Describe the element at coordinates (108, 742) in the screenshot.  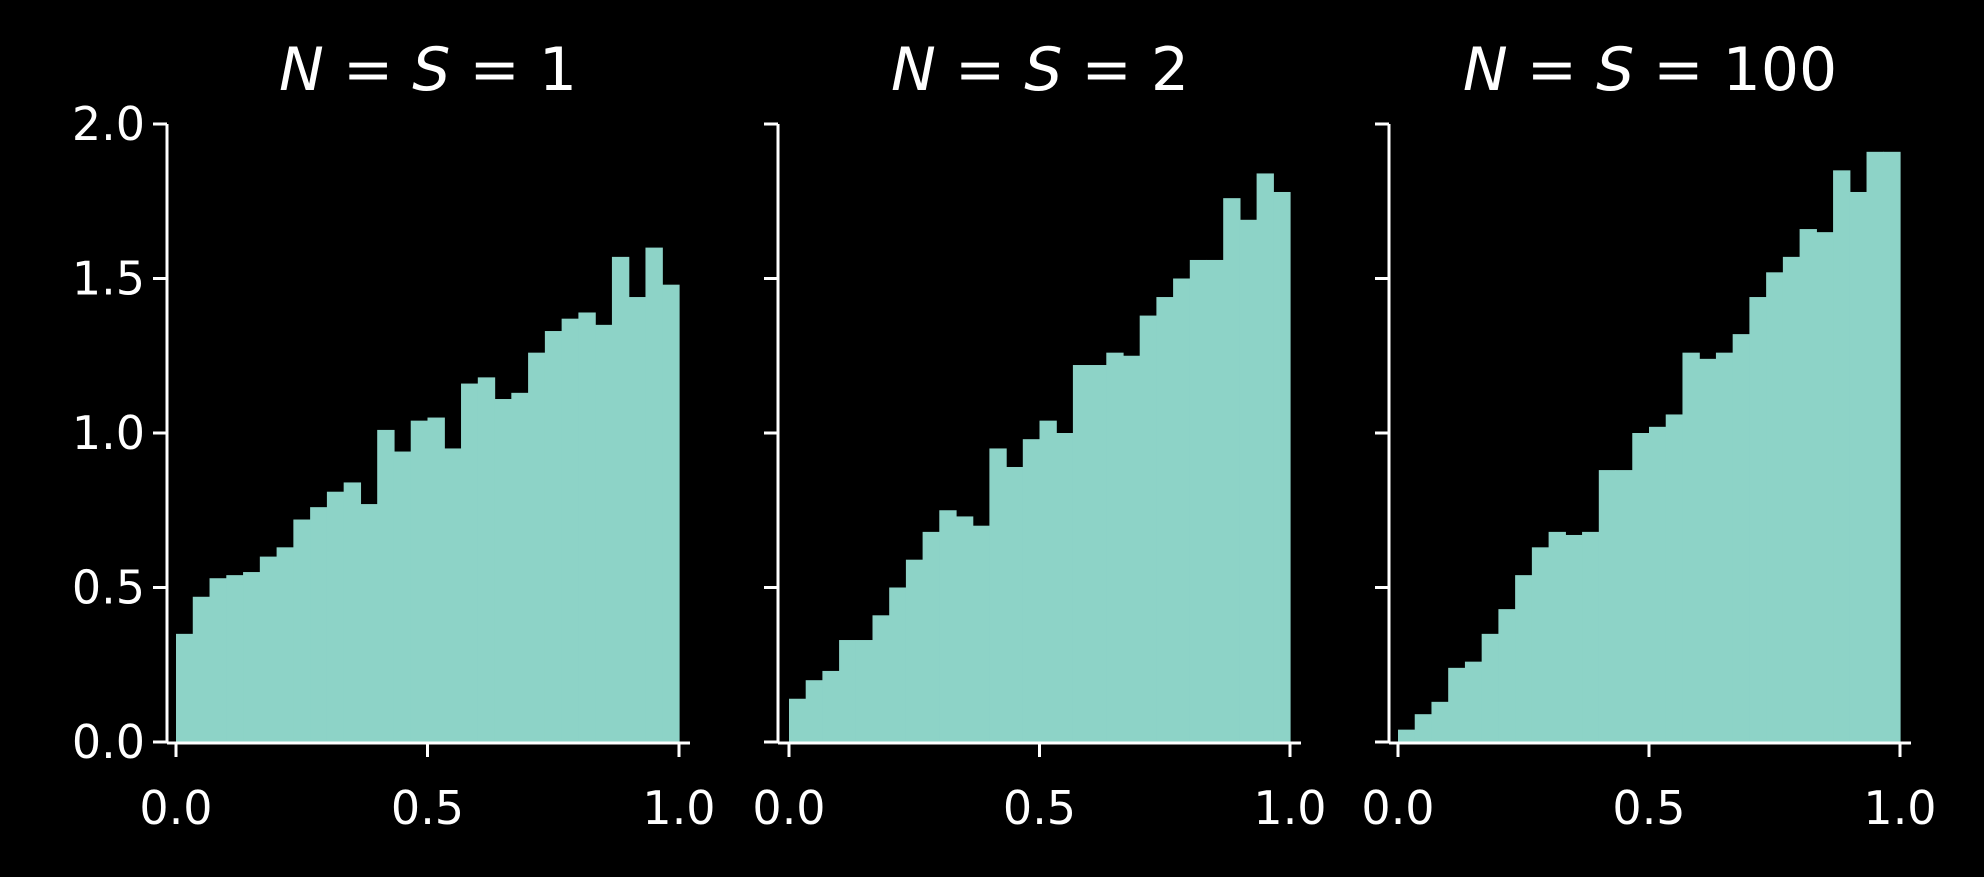
I see `y-tick-label: 0.0` at that location.